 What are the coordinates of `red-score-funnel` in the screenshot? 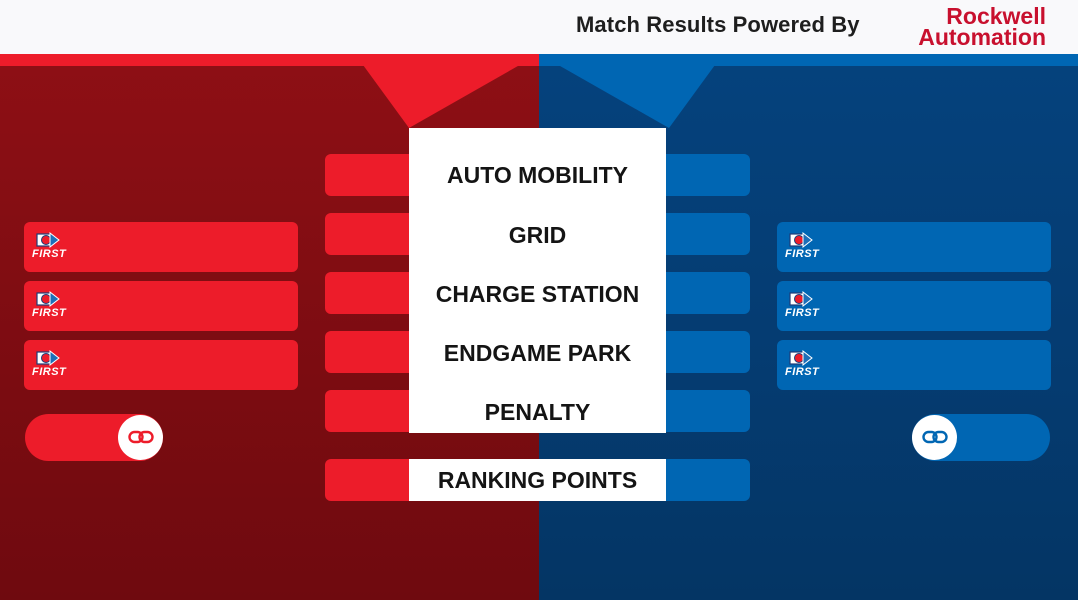 It's located at (447, 91).